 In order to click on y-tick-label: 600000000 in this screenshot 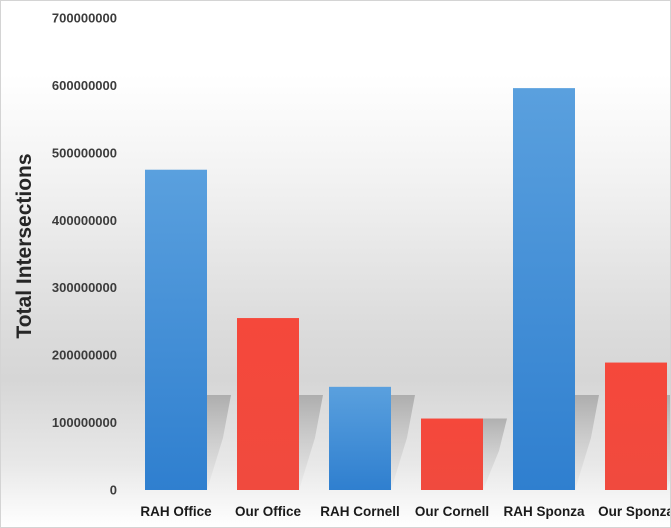, I will do `click(84, 85)`.